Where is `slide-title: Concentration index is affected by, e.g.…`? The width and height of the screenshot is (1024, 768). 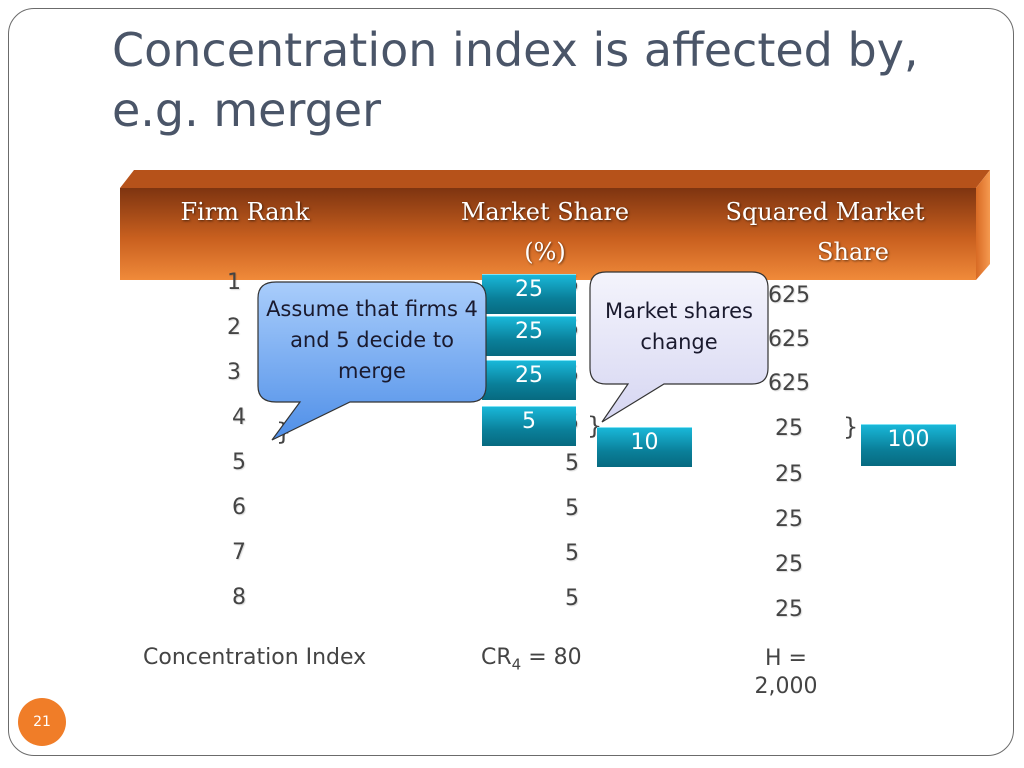
slide-title: Concentration index is affected by, e.g.… is located at coordinates (552, 80).